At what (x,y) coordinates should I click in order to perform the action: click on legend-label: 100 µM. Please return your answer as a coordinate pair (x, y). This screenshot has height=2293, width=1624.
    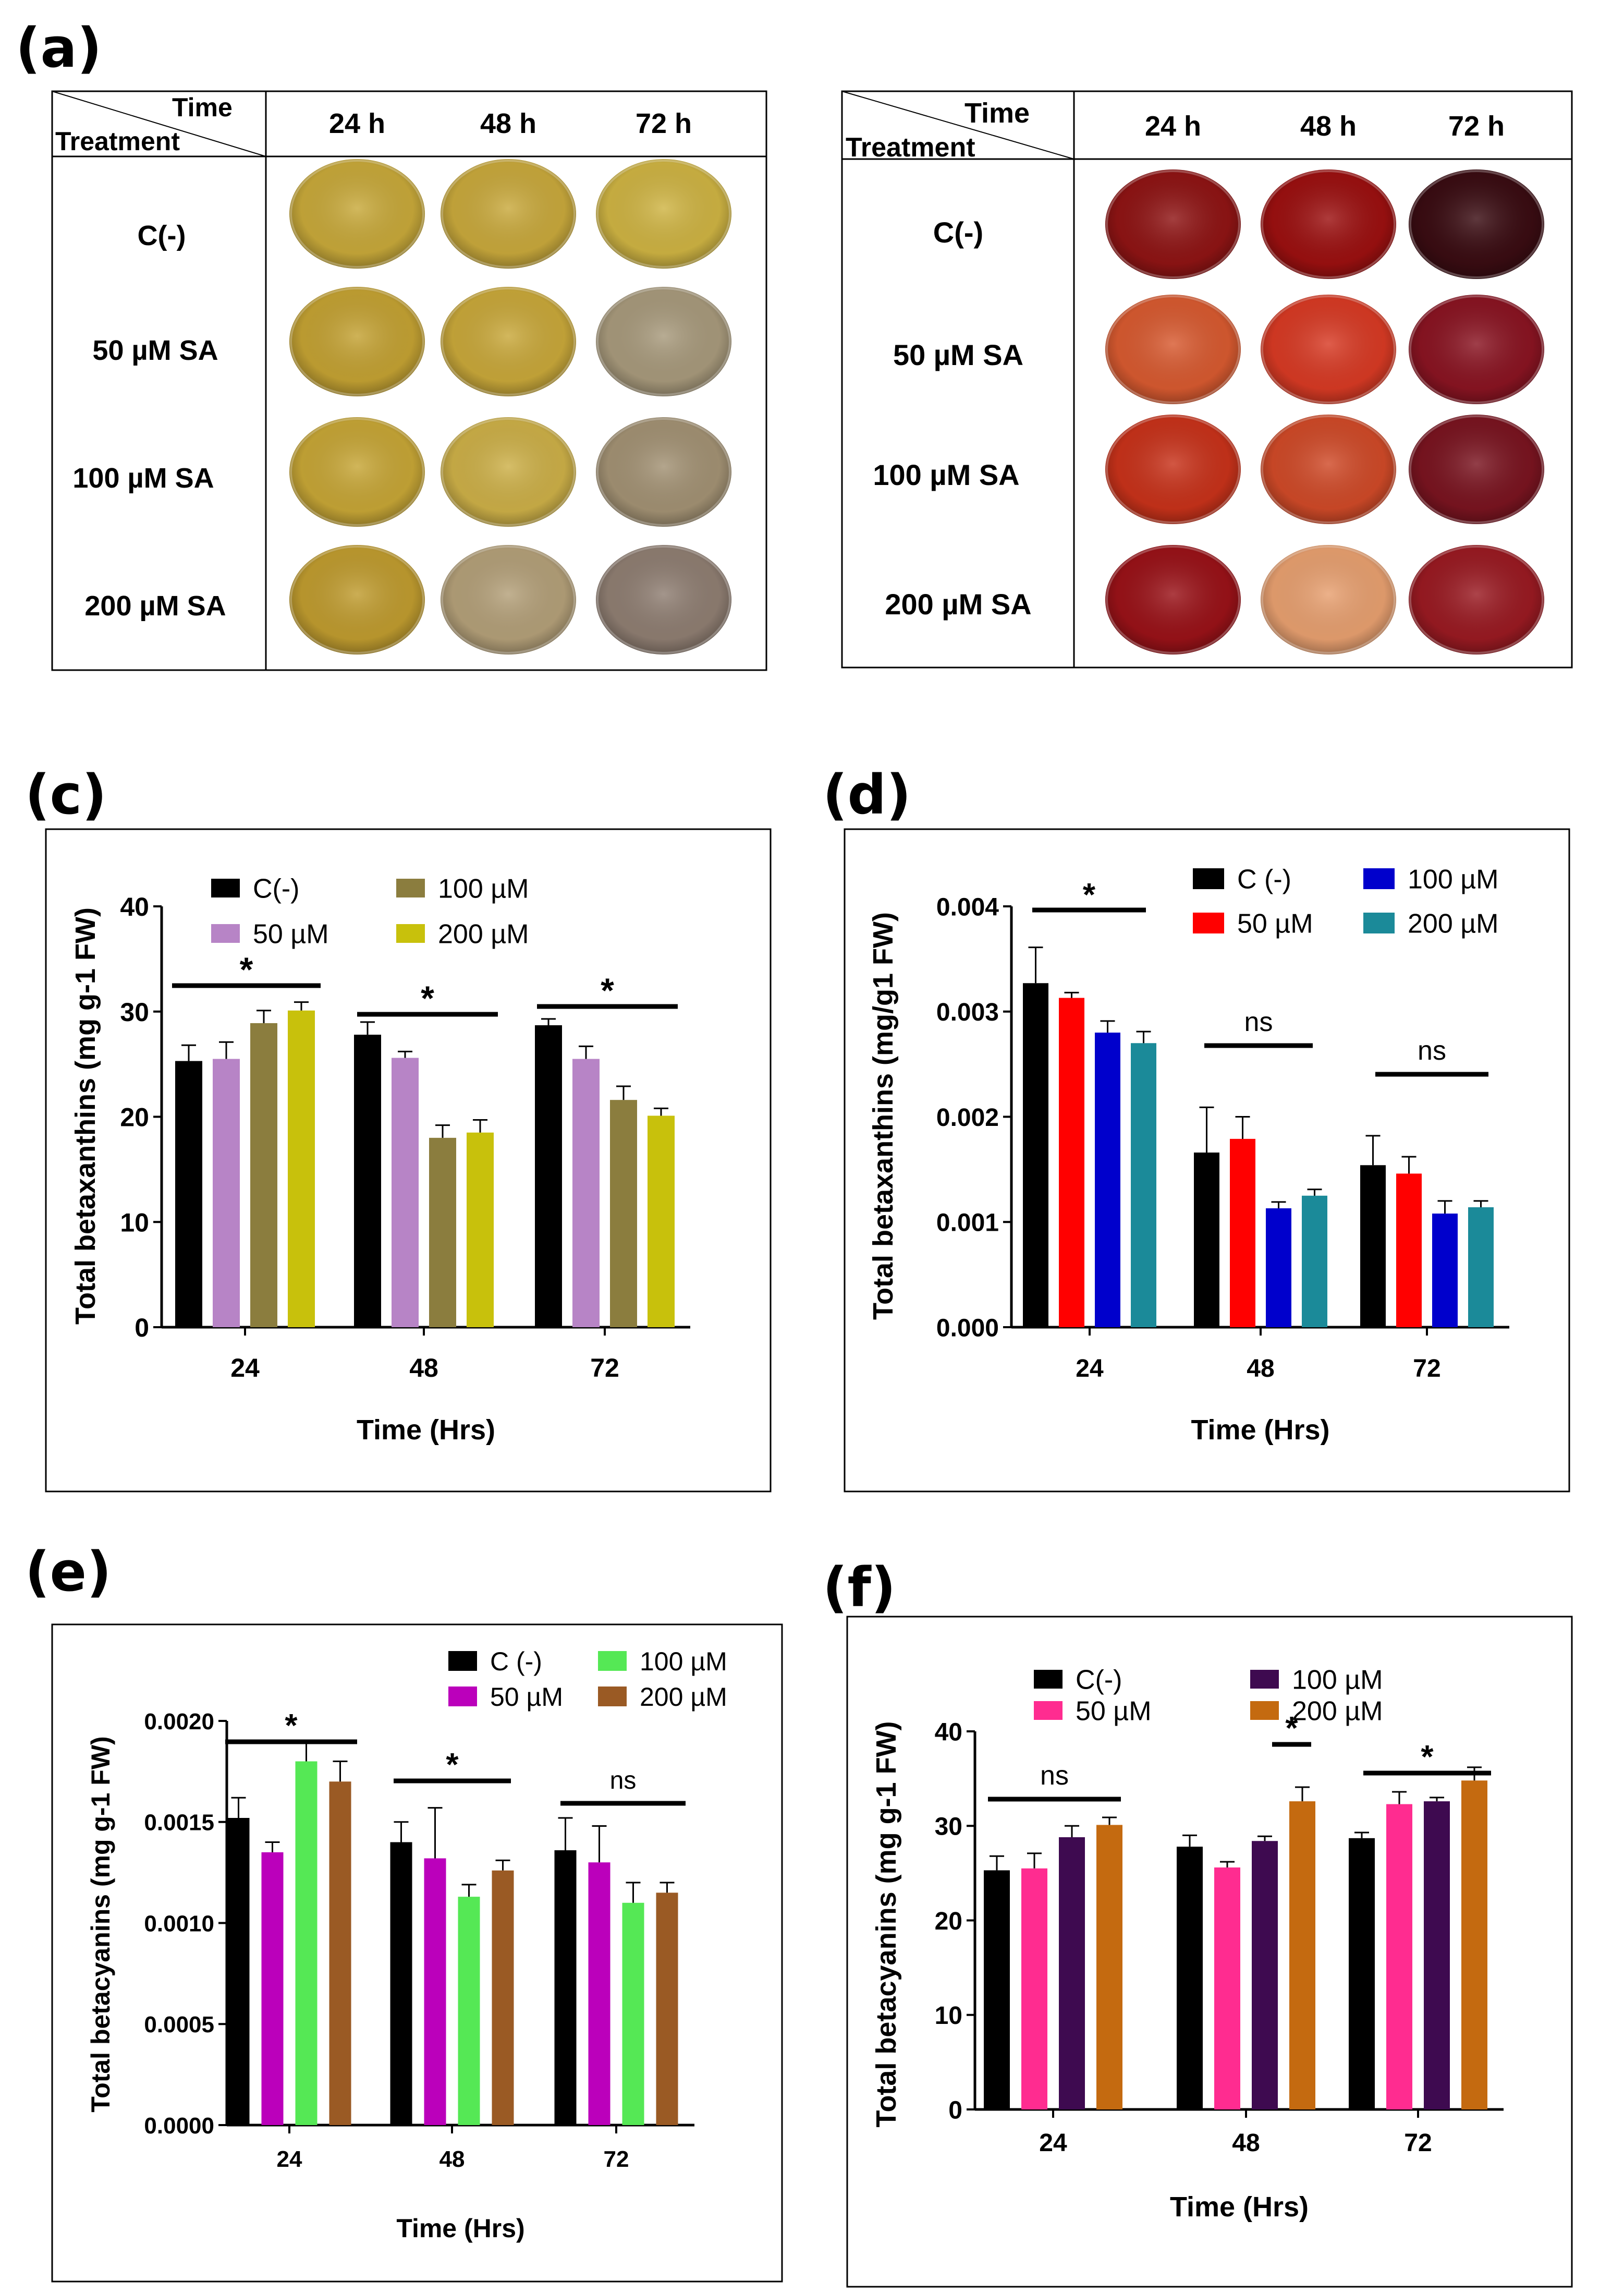
    Looking at the image, I should click on (684, 1661).